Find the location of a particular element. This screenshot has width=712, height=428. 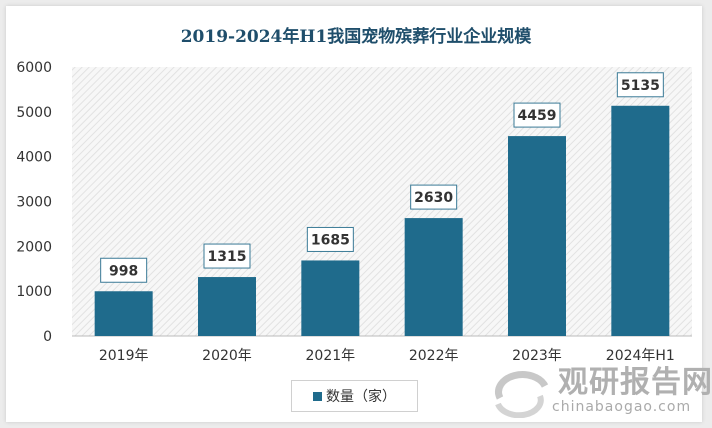

data-label: 4459 is located at coordinates (537, 116).